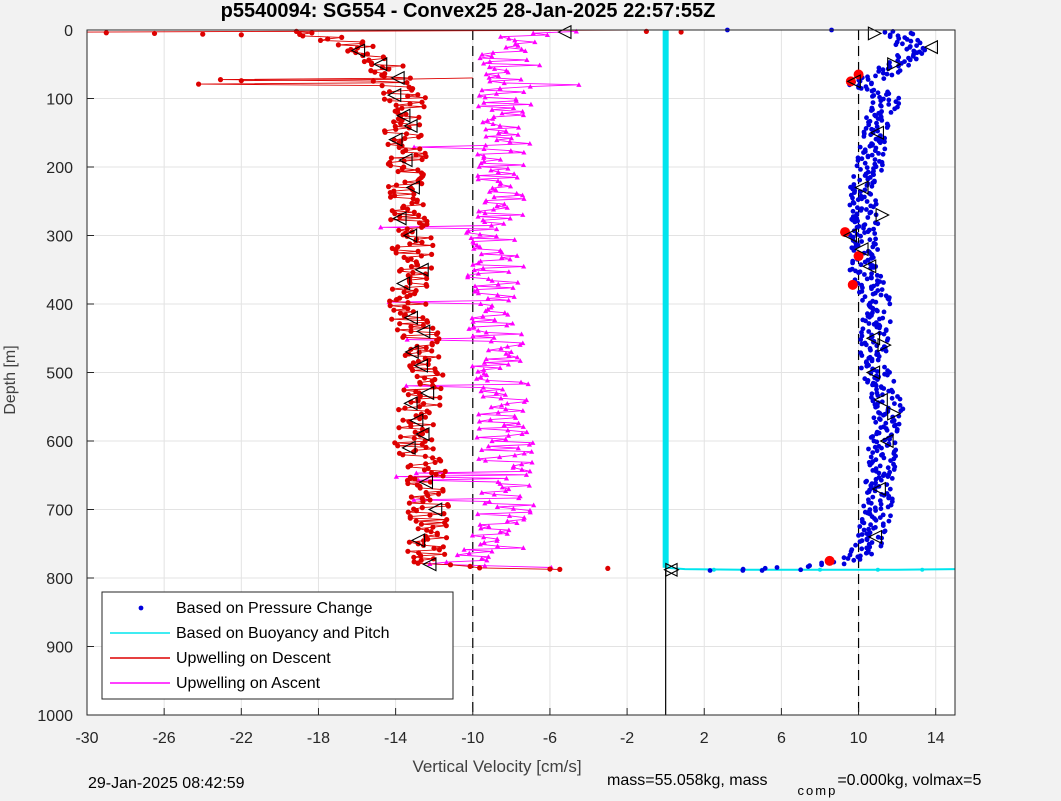 This screenshot has height=801, width=1061. Describe the element at coordinates (59, 100) in the screenshot. I see `y-tick-label: 100` at that location.